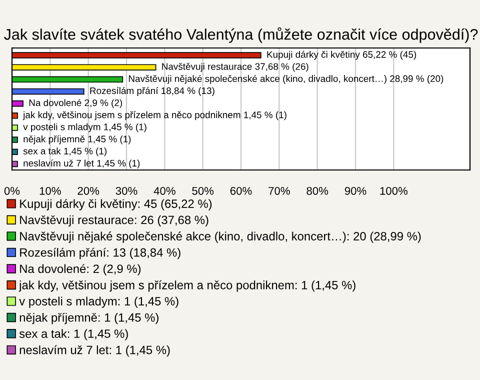 This screenshot has width=480, height=380. I want to click on legend-label: sex a tak: 1 (1,45 %), so click(73, 334).